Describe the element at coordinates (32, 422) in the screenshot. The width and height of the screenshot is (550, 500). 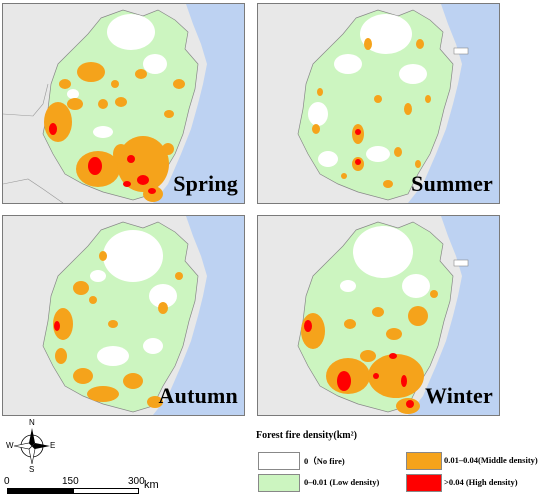
I see `compass-north-label: N` at that location.